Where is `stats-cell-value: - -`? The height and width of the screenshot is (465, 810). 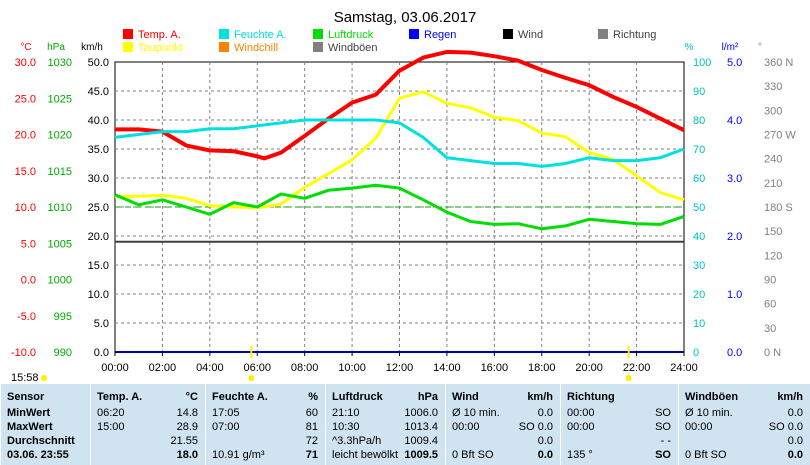 stats-cell-value: - - is located at coordinates (665, 441).